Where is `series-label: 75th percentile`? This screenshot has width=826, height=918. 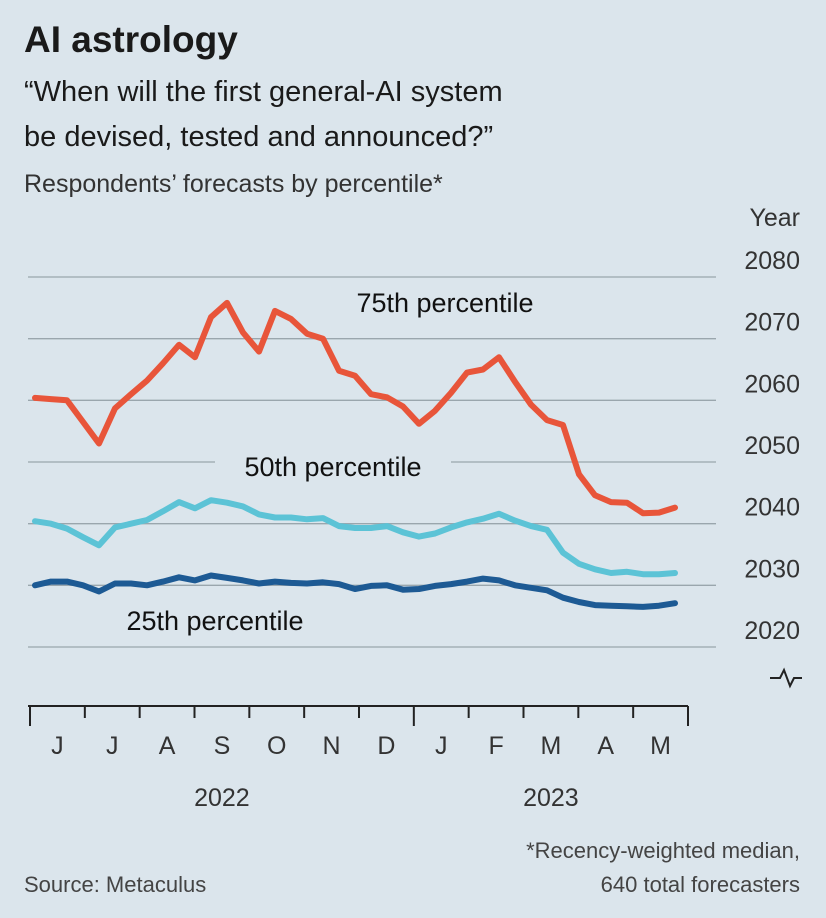
series-label: 75th percentile is located at coordinates (444, 303).